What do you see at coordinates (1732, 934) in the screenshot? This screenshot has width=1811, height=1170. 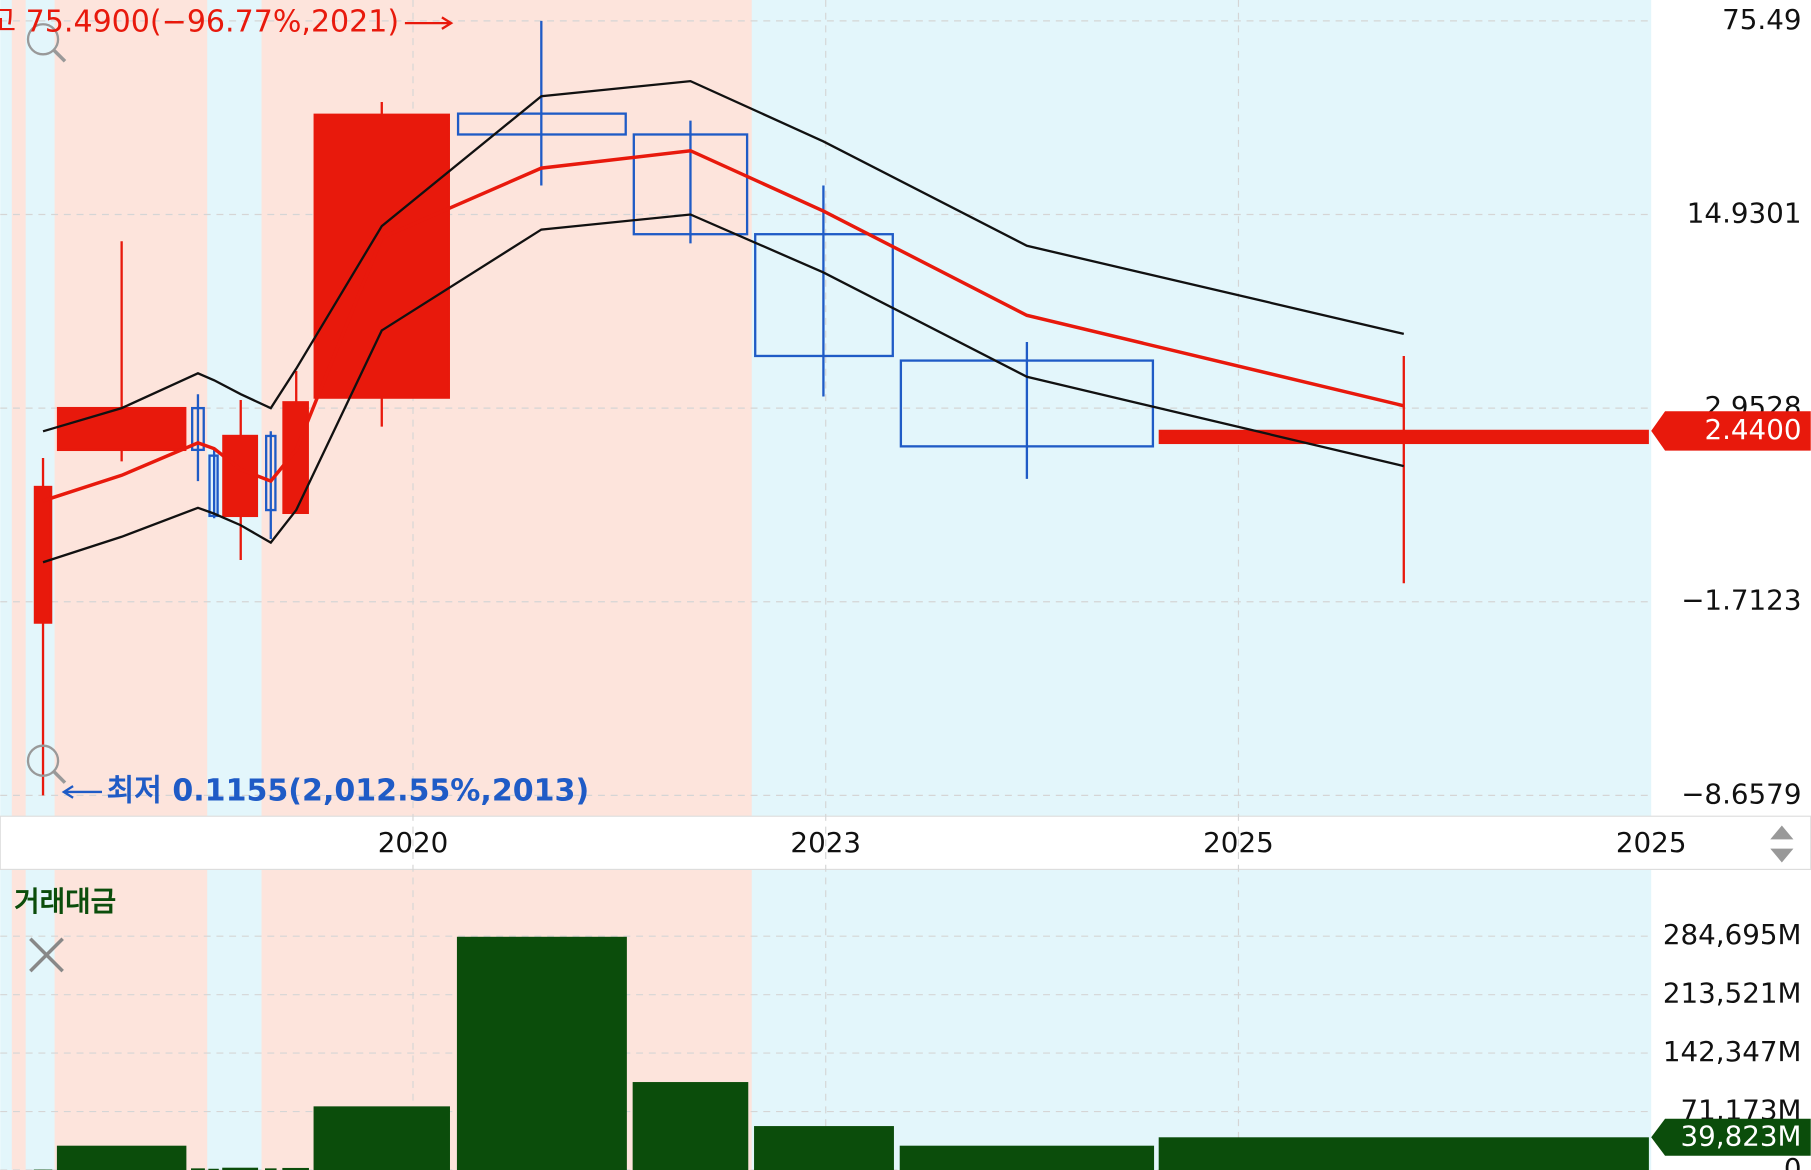 I see `y-tick-label: 284,695M` at bounding box center [1732, 934].